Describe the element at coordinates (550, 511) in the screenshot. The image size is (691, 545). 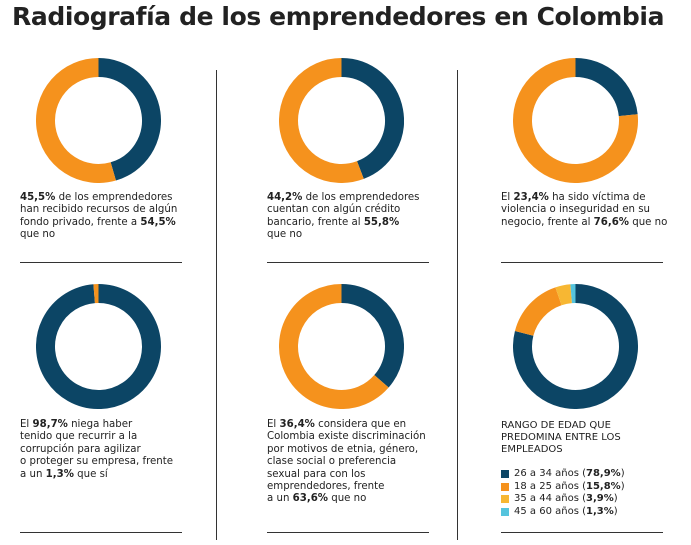
I see `legend-label: 45 a 60 años (` at that location.